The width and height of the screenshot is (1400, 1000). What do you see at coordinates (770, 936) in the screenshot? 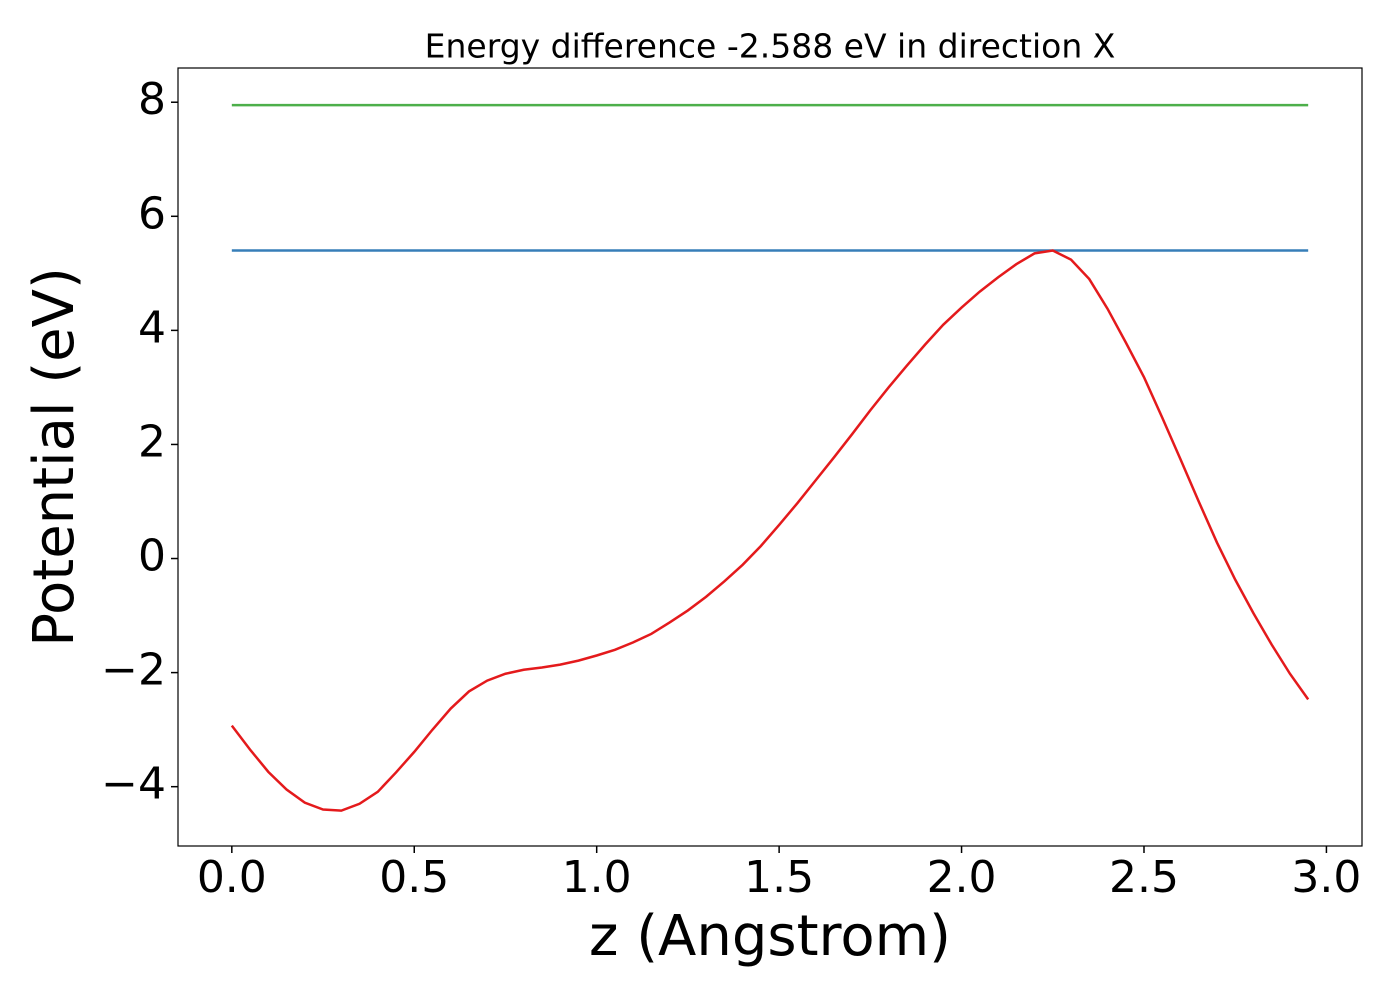
I see `x-axis-label: z (Angstrom)` at bounding box center [770, 936].